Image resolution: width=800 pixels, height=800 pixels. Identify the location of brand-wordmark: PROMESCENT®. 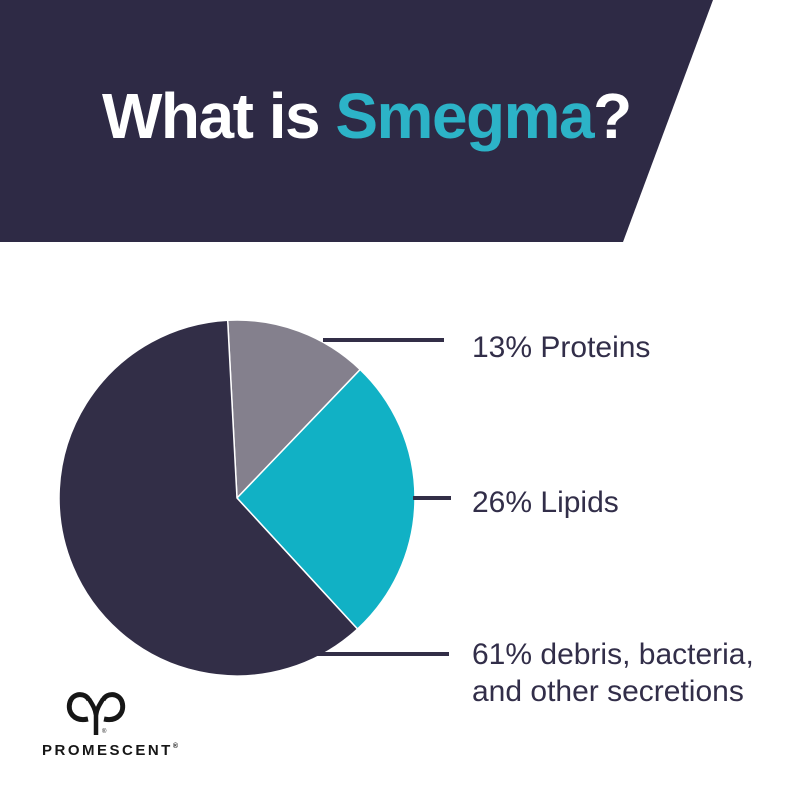
(110, 750).